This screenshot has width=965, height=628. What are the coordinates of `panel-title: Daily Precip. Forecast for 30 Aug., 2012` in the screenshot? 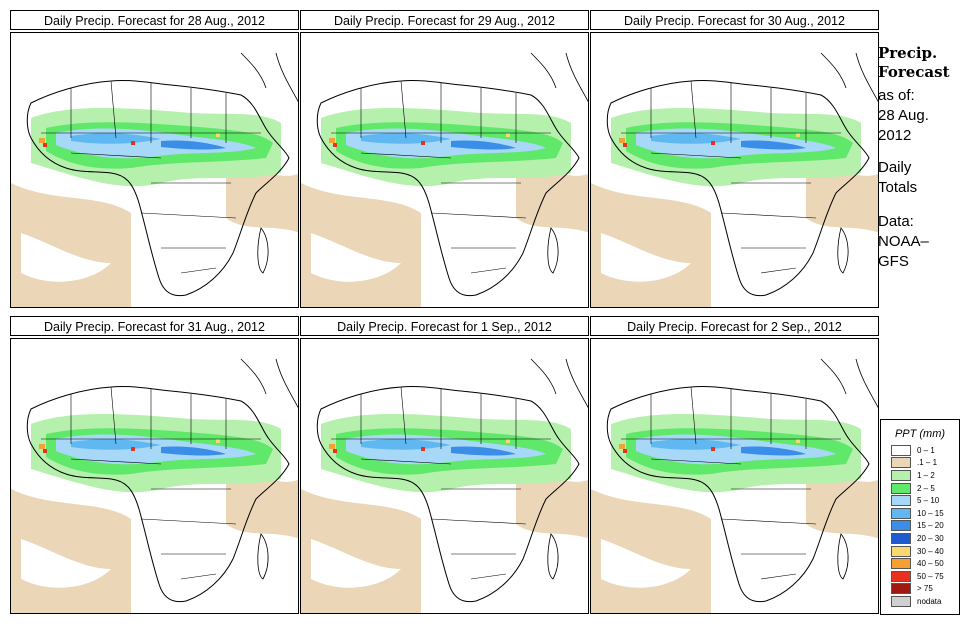 It's located at (734, 20).